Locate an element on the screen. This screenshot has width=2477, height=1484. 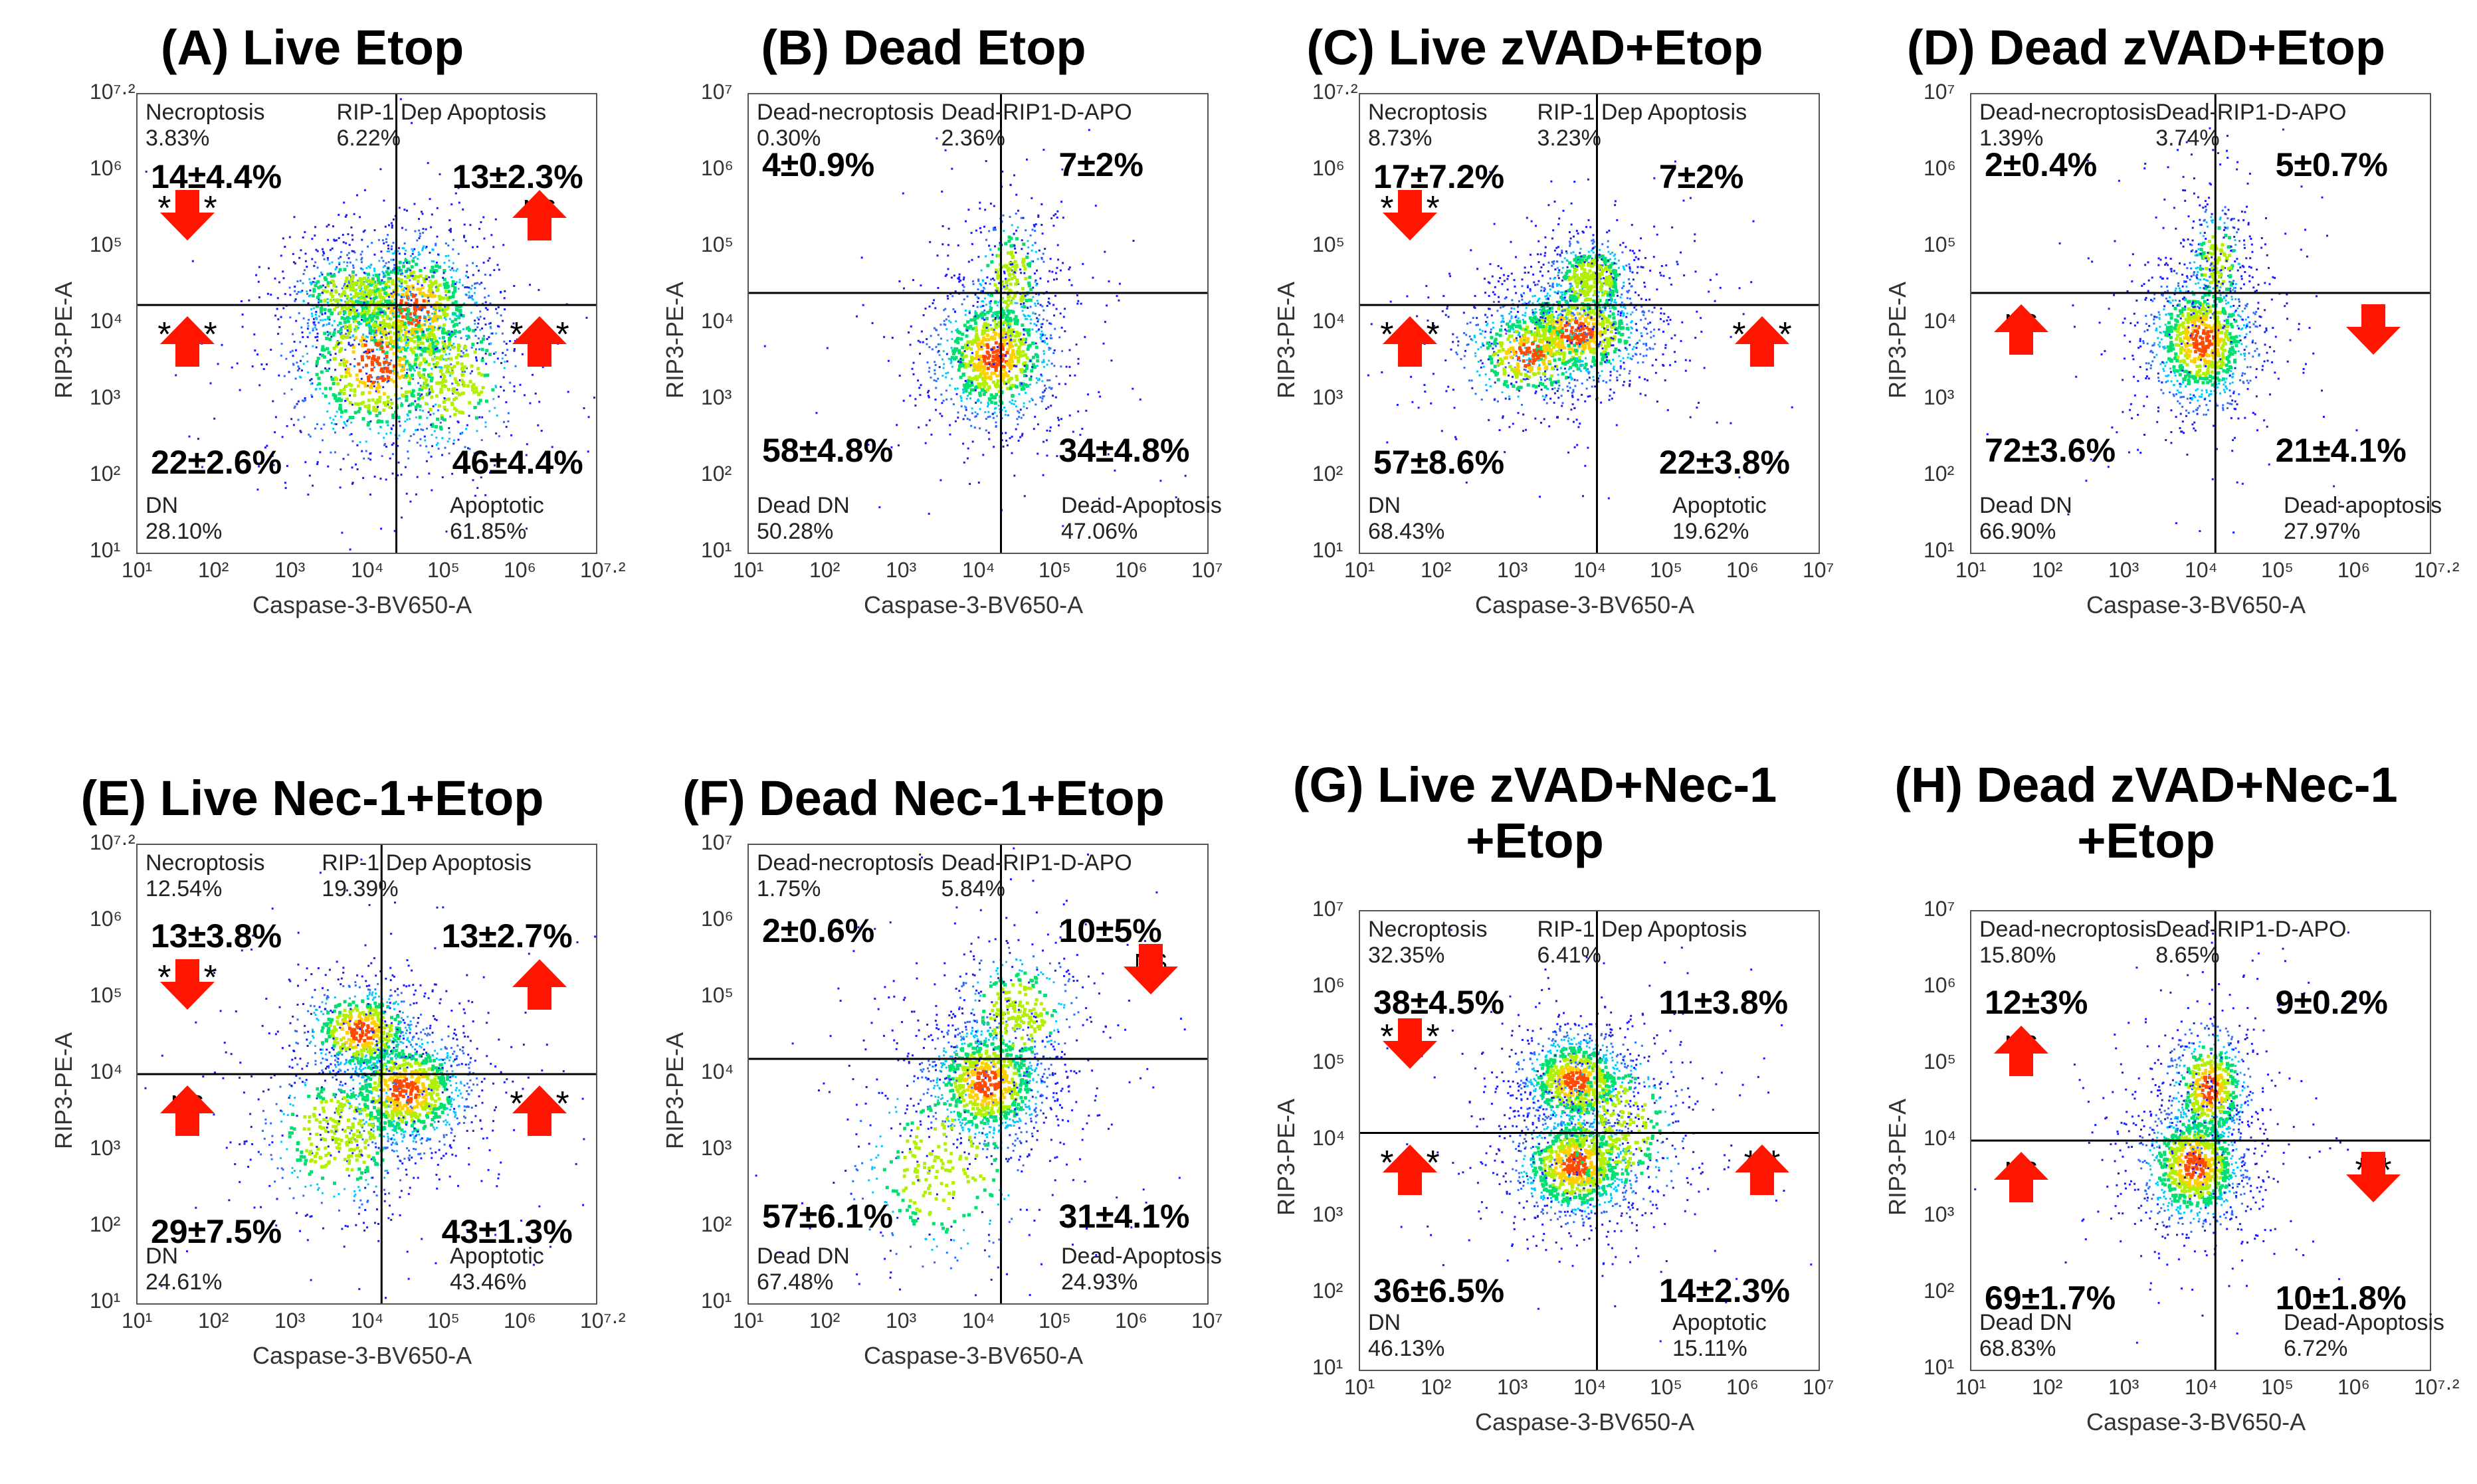
y-tick-label: 10³ is located at coordinates (105, 1148).